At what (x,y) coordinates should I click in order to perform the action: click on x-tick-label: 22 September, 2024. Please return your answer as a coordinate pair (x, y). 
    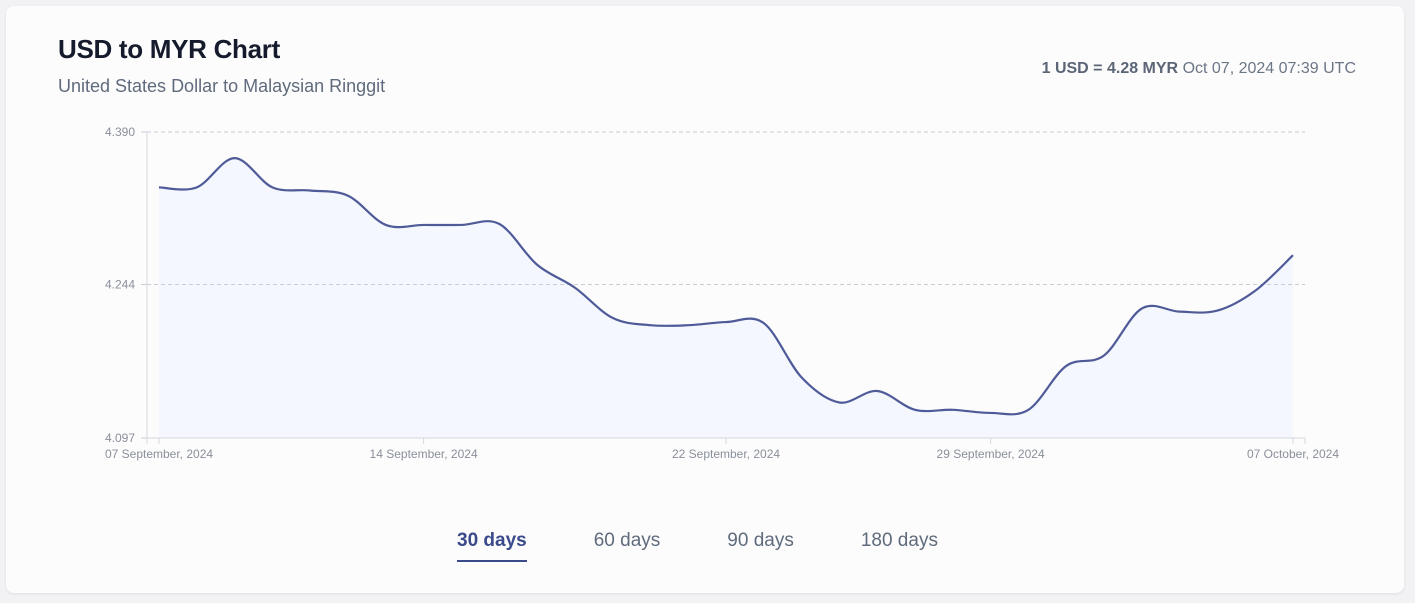
    Looking at the image, I should click on (726, 454).